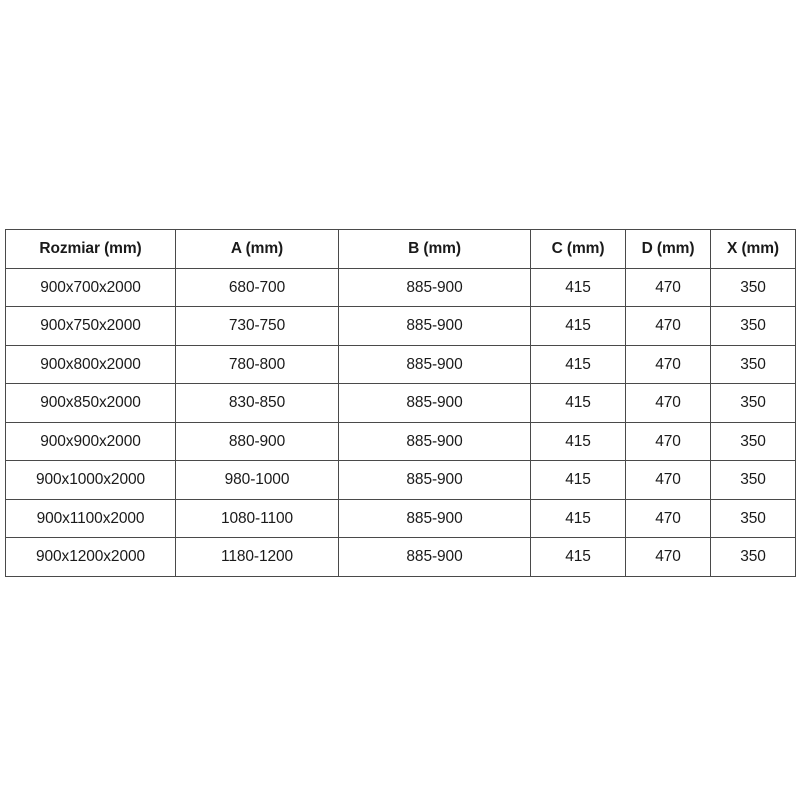 This screenshot has height=800, width=800. I want to click on column-header-size: Rozmiar (mm), so click(90, 249).